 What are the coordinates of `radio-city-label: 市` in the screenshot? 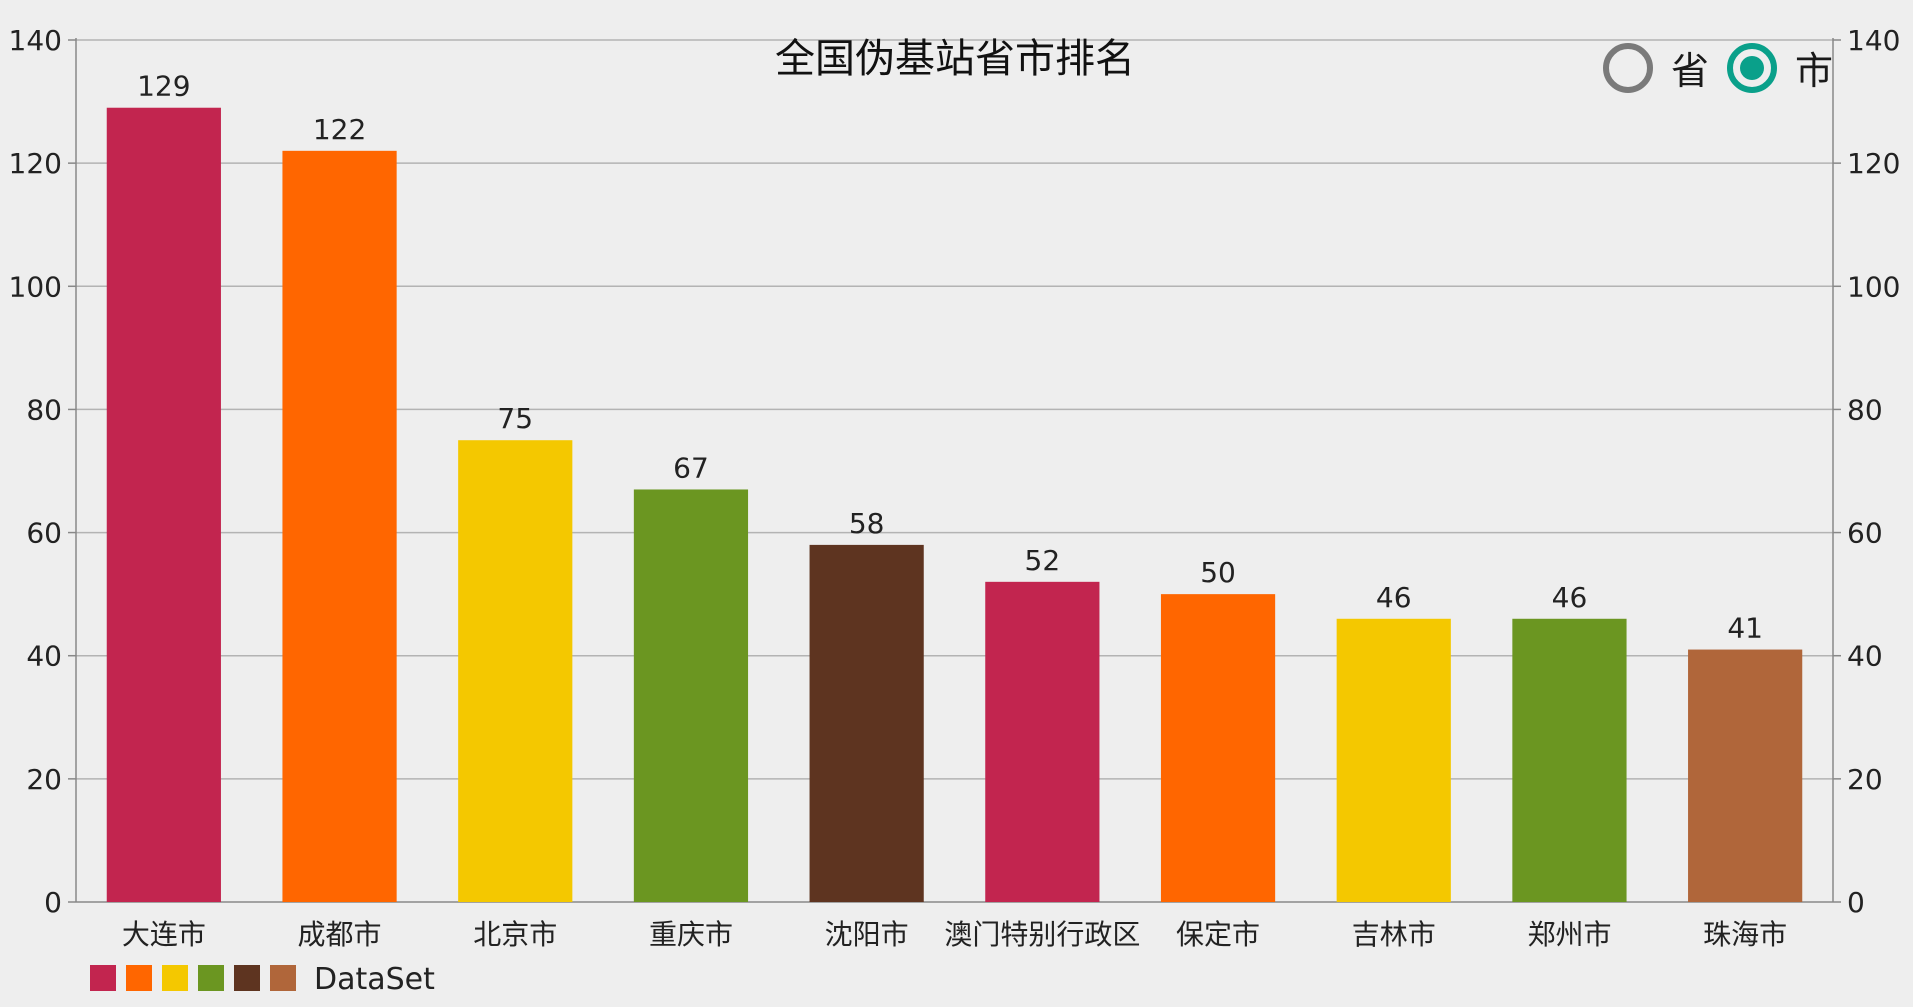 It's located at (1813, 71).